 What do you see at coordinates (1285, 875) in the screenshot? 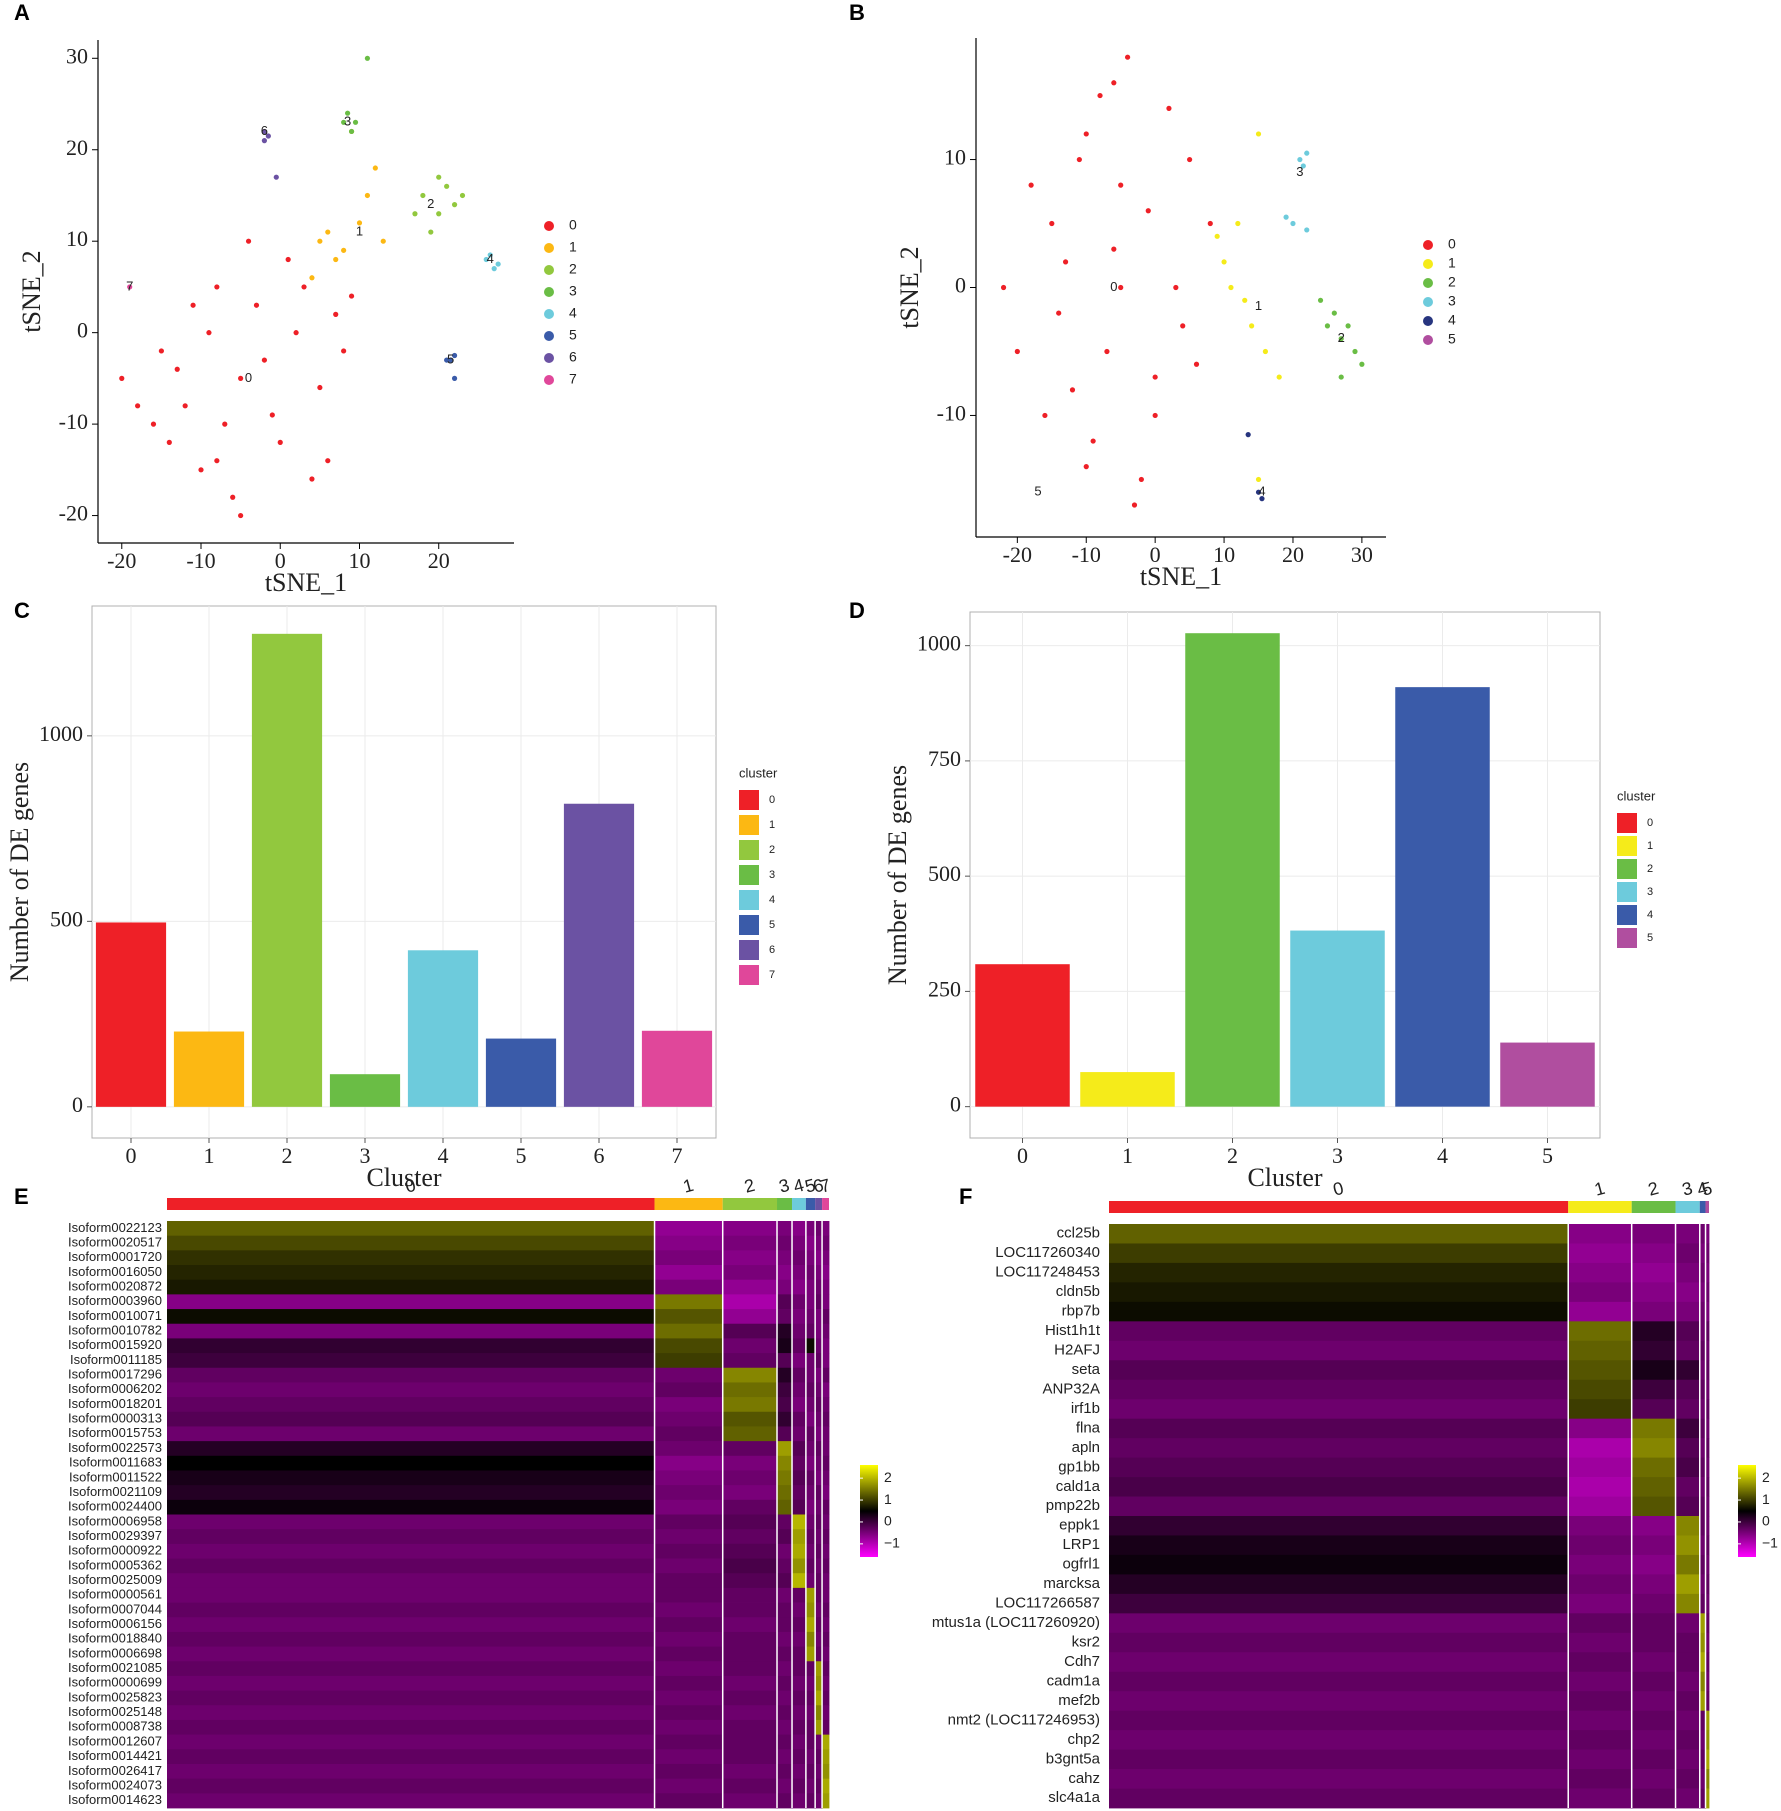
I see `plot-background` at bounding box center [1285, 875].